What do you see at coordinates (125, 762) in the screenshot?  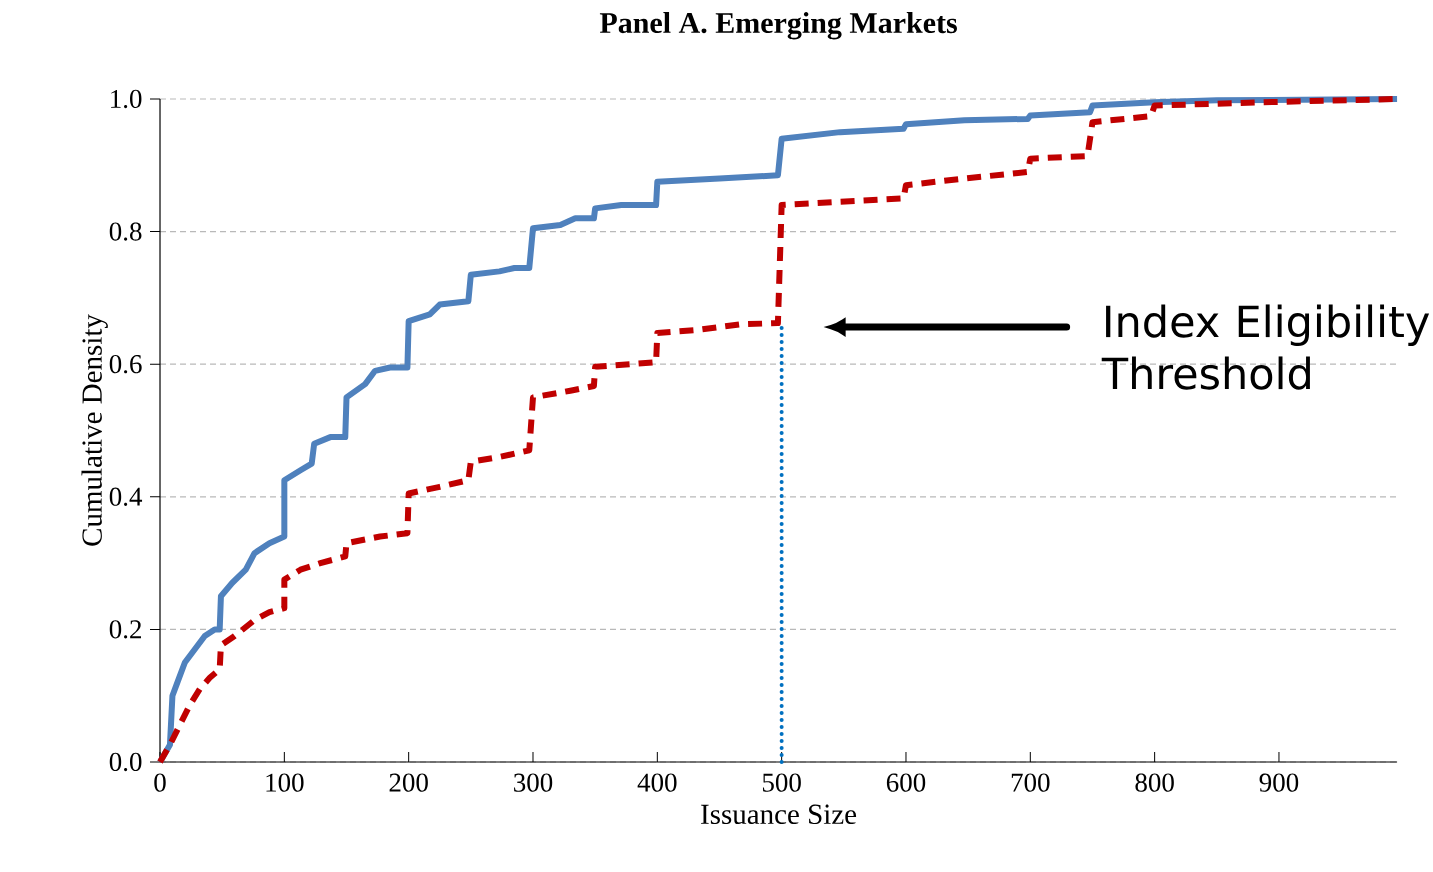 I see `y-tick-label: 0.0` at bounding box center [125, 762].